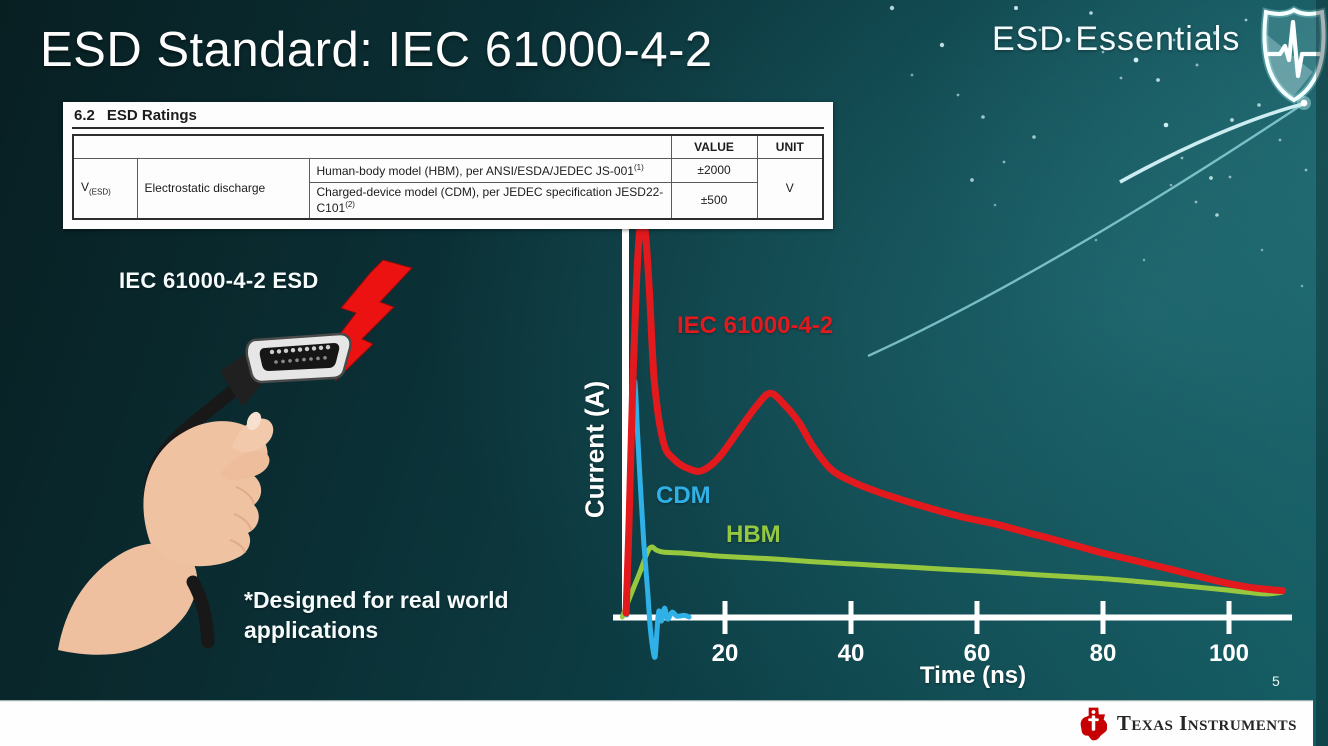 This screenshot has height=746, width=1328. I want to click on unit-cell: V, so click(790, 189).